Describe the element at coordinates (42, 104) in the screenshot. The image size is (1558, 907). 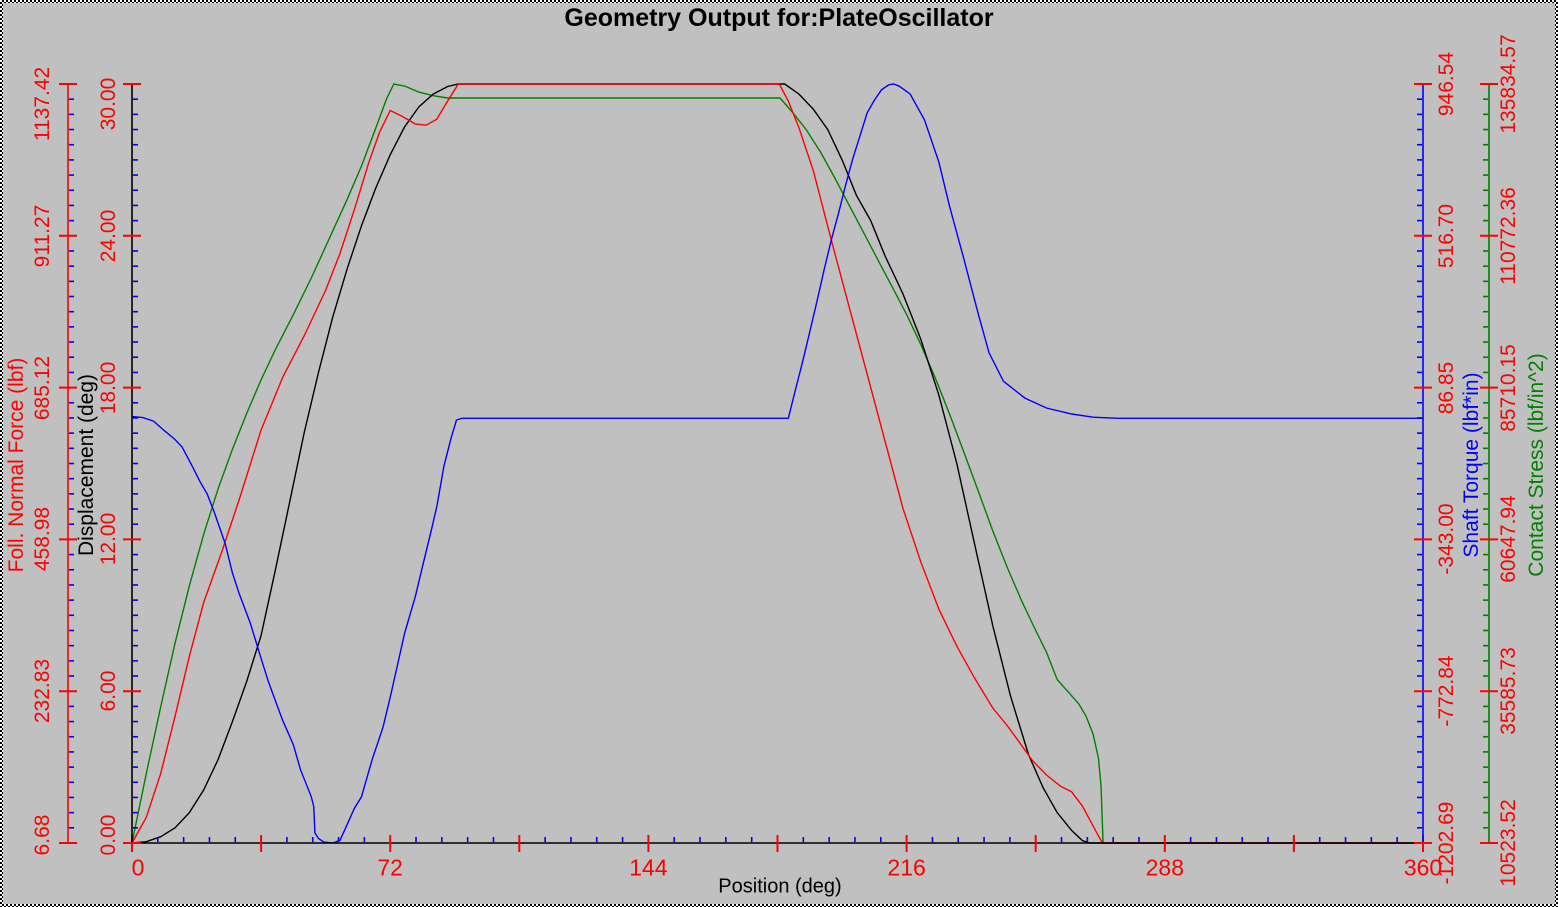
I see `y-tick-label-force: 1137.42` at that location.